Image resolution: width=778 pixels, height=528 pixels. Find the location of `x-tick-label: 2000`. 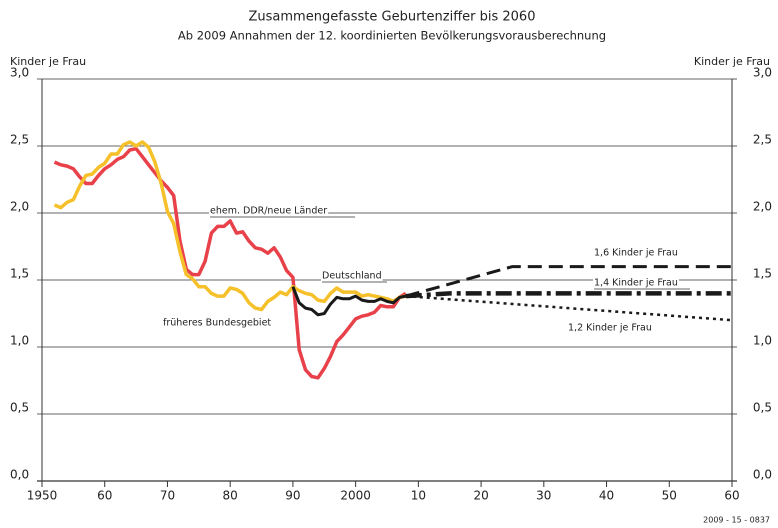

x-tick-label: 2000 is located at coordinates (355, 496).